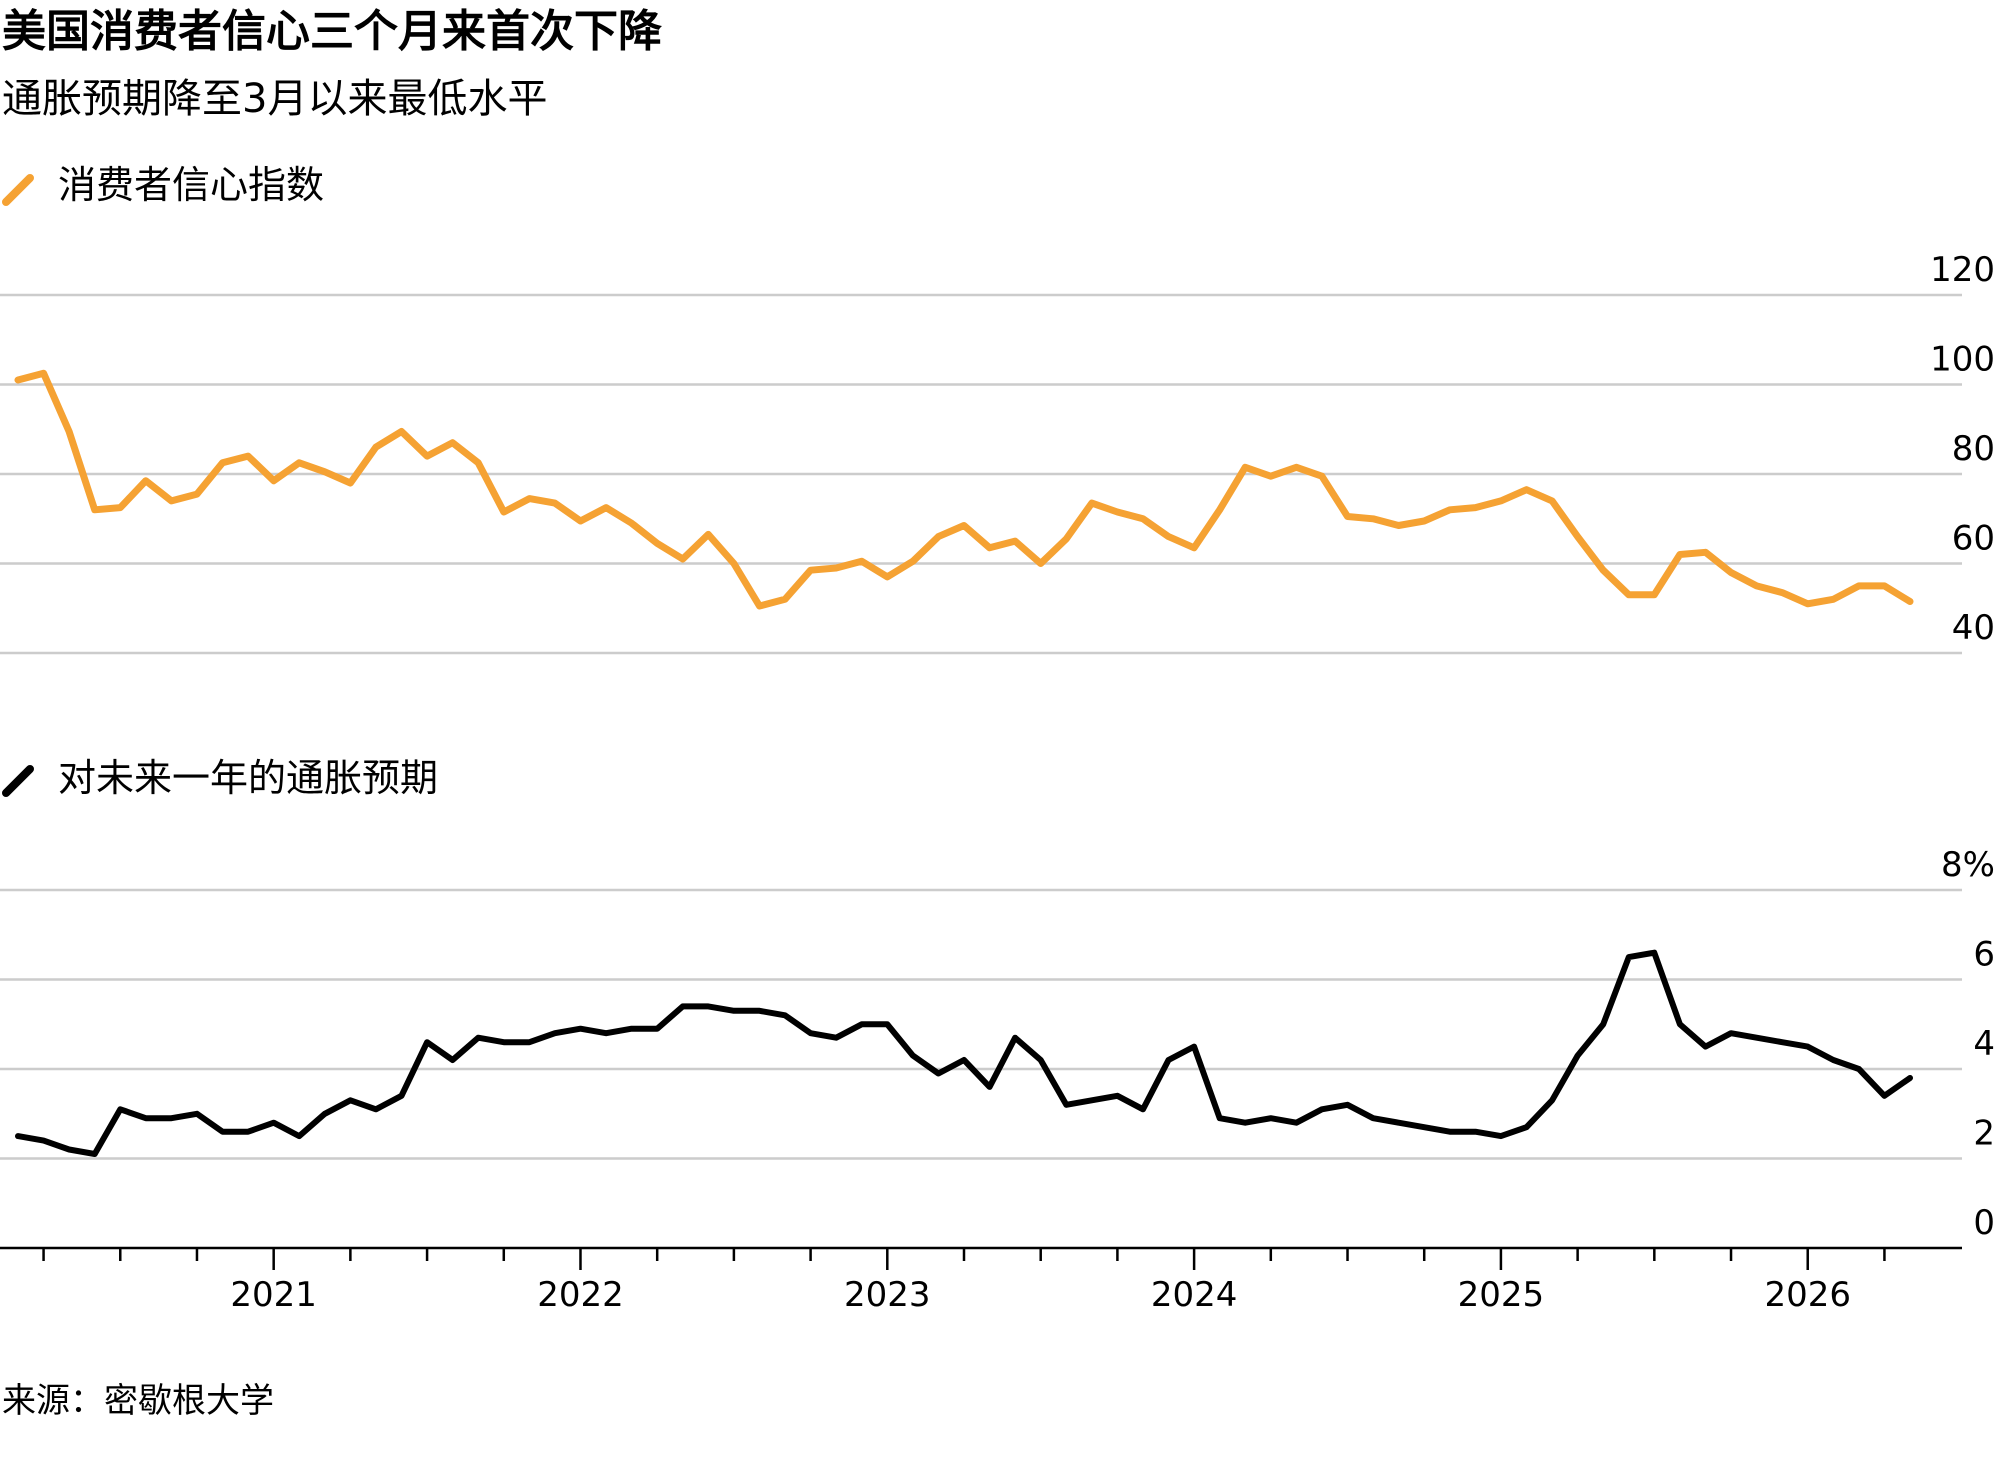 The image size is (1997, 1482). I want to click on legend-swatch-inflation, so click(18, 781).